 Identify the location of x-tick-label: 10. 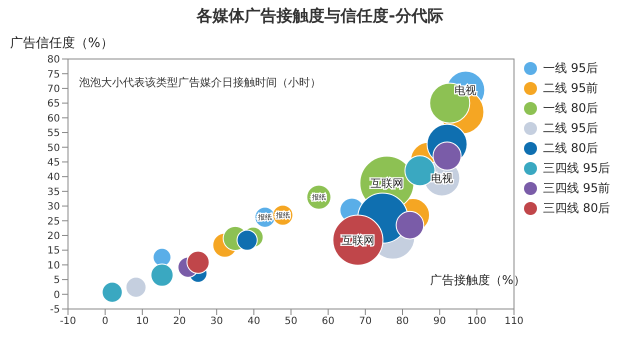
(142, 322).